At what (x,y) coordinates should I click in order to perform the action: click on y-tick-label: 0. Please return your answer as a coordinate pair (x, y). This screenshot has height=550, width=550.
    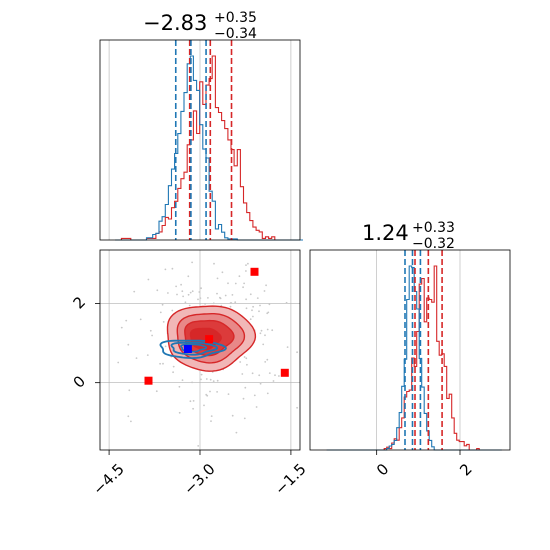
    Looking at the image, I should click on (79, 381).